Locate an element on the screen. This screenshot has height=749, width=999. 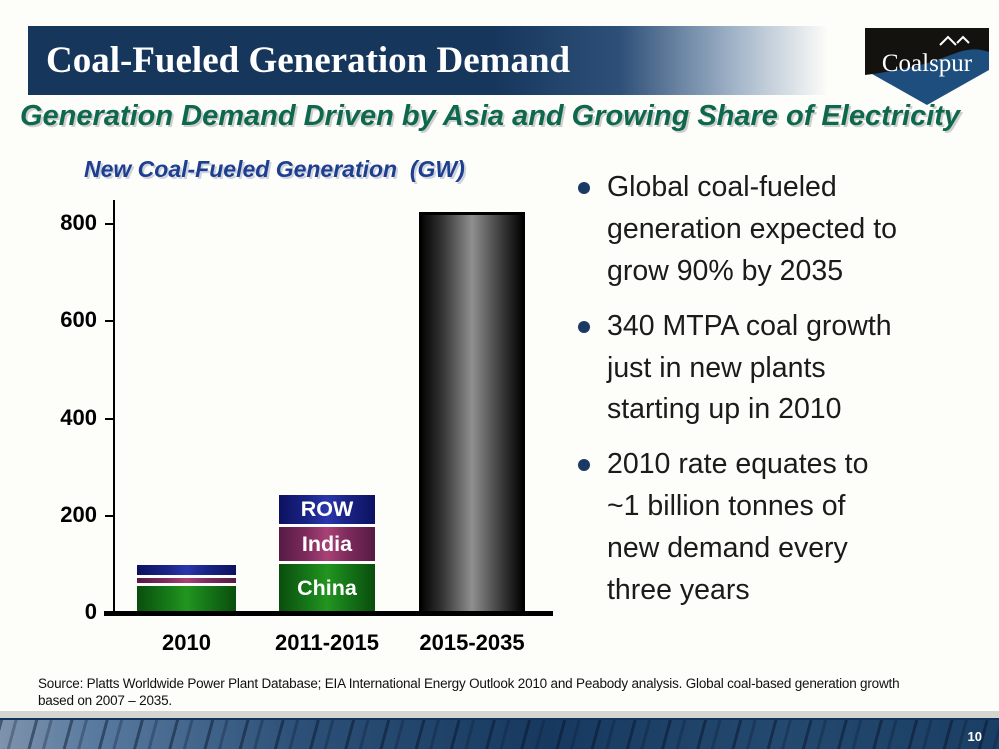
bar-segment-total is located at coordinates (472, 412).